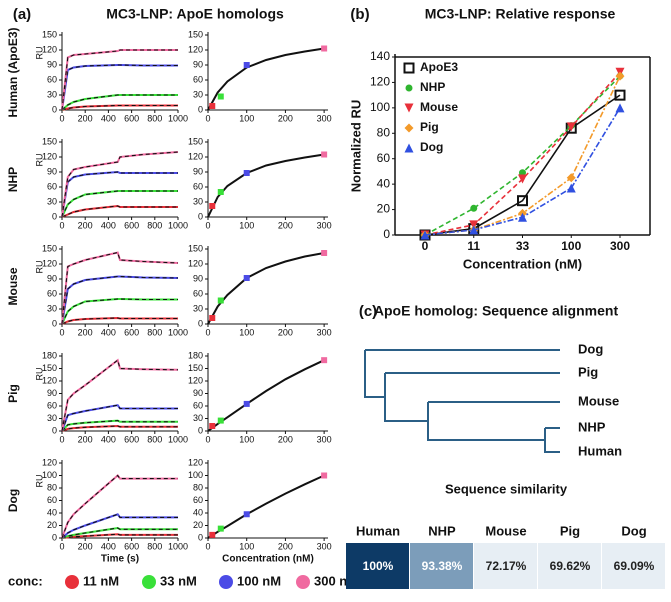 The image size is (671, 602). I want to click on header-label: Human, so click(378, 530).